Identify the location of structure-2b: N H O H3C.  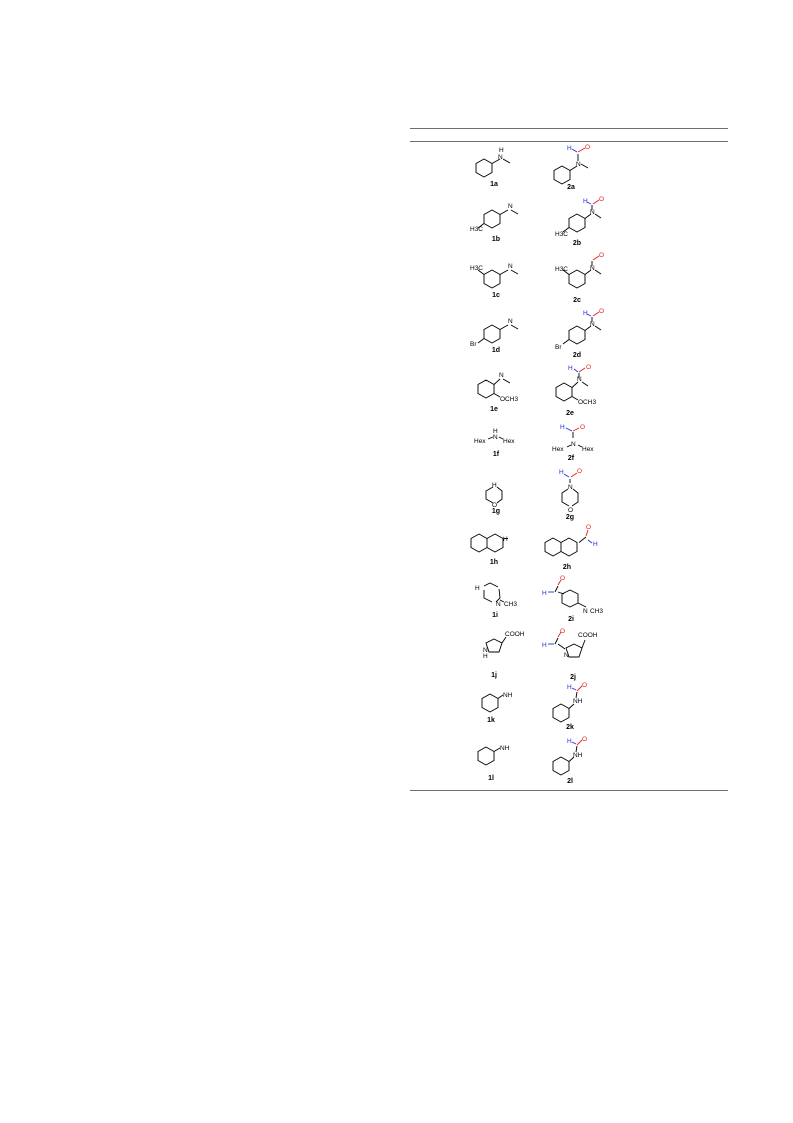
(582, 219).